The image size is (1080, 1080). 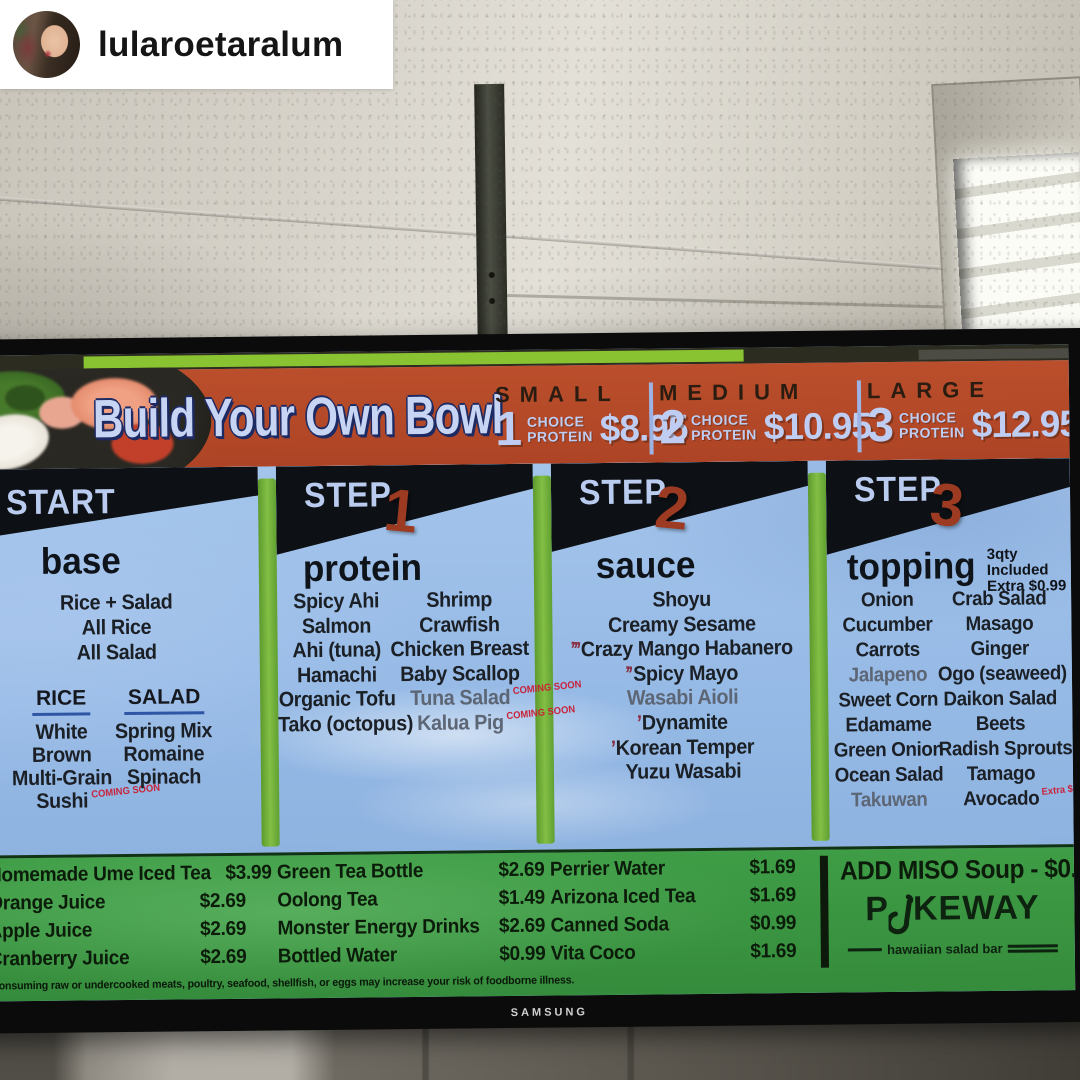 What do you see at coordinates (46, 44) in the screenshot?
I see `avatar` at bounding box center [46, 44].